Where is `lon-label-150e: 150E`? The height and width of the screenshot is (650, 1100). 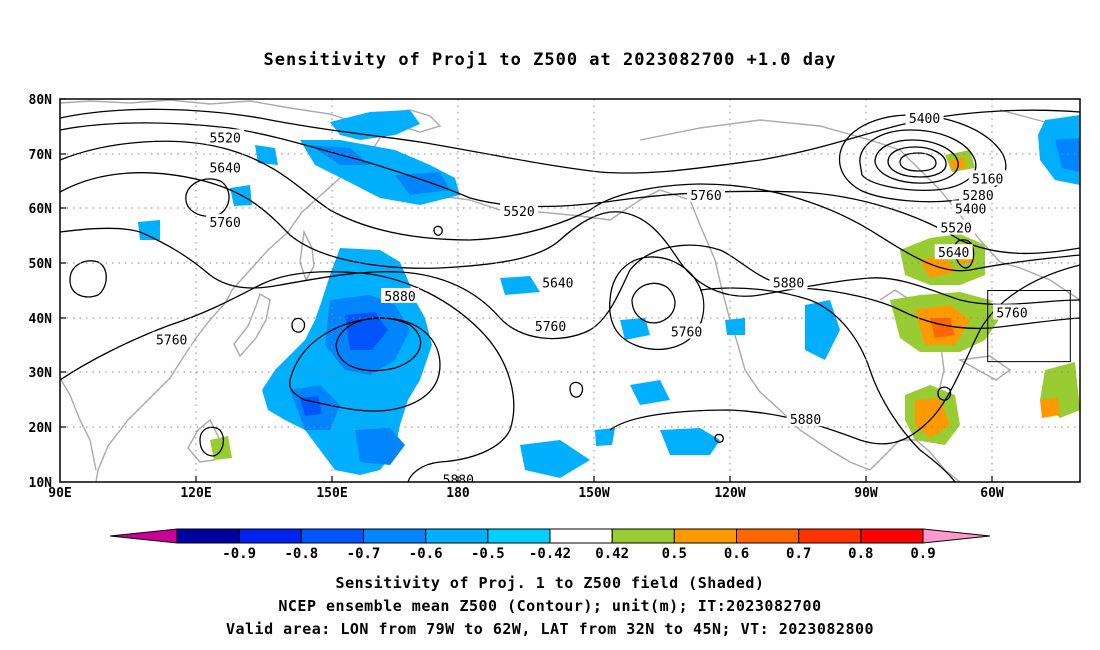 lon-label-150e: 150E is located at coordinates (331, 493).